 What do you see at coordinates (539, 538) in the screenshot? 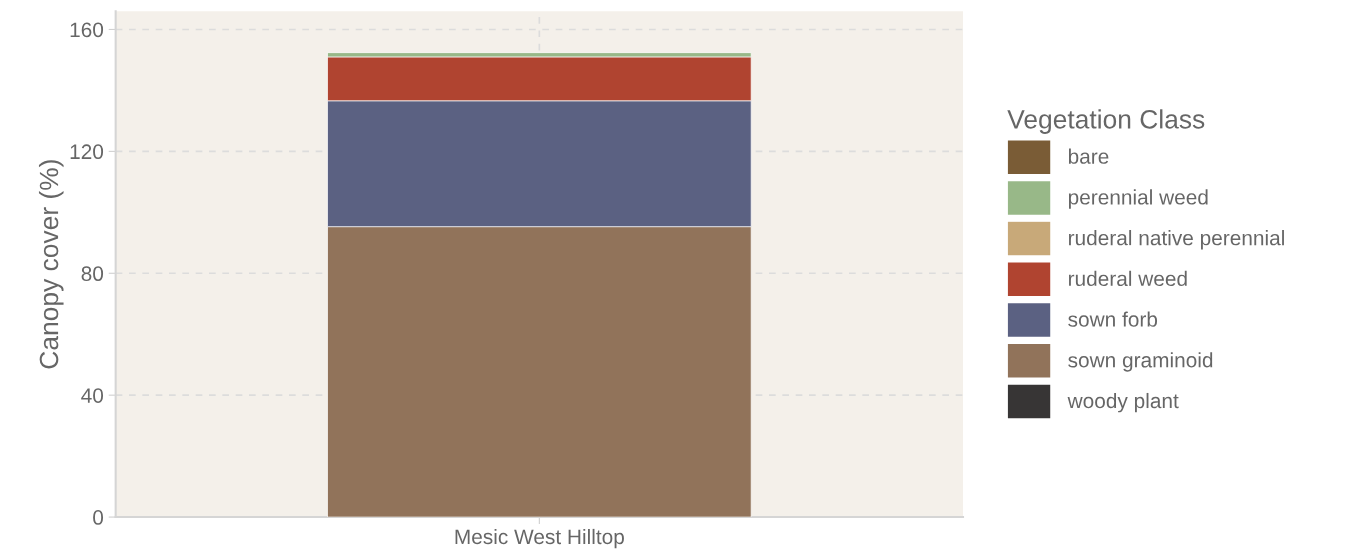
I see `x-tick-label: Mesic West Hilltop` at bounding box center [539, 538].